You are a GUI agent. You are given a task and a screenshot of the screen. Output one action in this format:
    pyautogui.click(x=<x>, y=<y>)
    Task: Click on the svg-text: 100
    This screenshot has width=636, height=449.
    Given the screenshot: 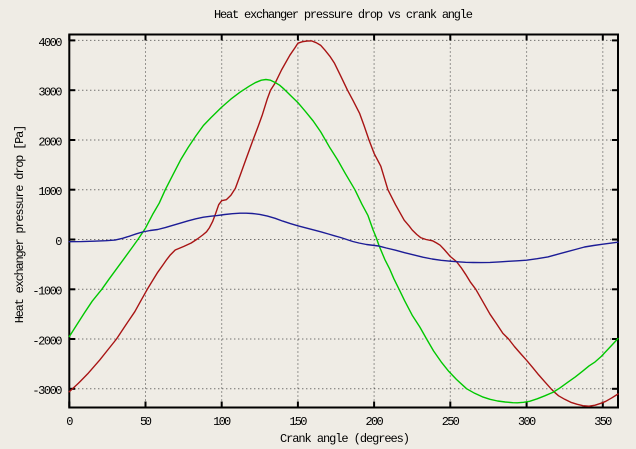 What is the action you would take?
    pyautogui.click(x=222, y=422)
    